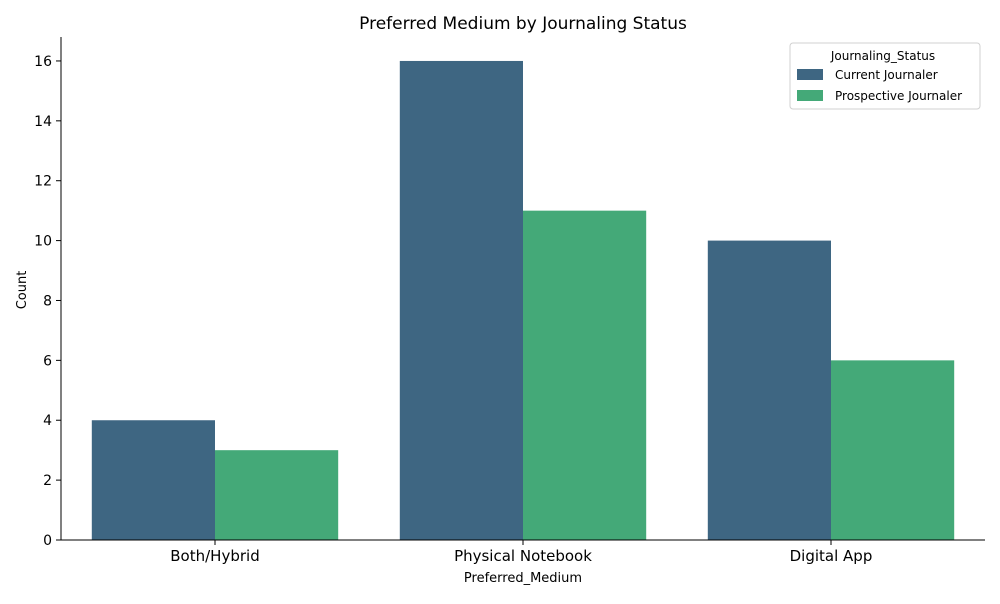 This screenshot has height=604, width=1000. What do you see at coordinates (47, 301) in the screenshot?
I see `y-tick-label: 8` at bounding box center [47, 301].